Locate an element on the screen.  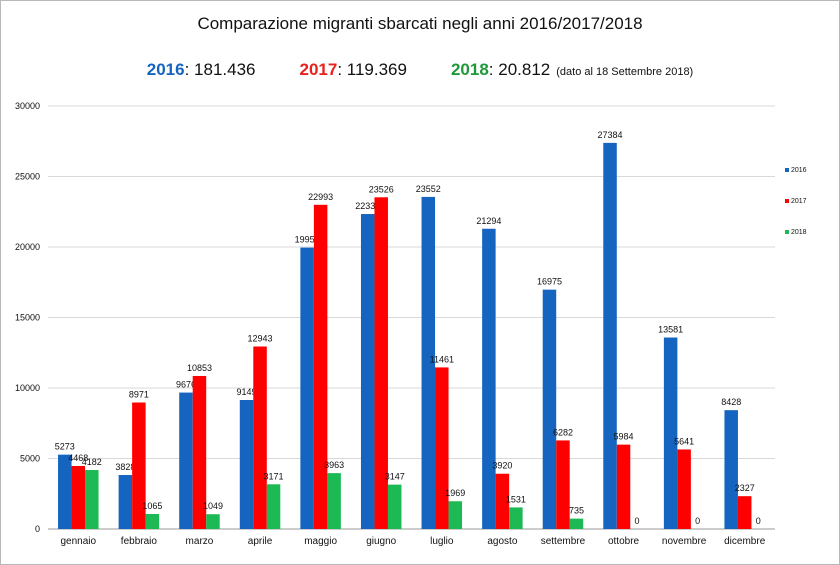
data-label: 1531 is located at coordinates (516, 499).